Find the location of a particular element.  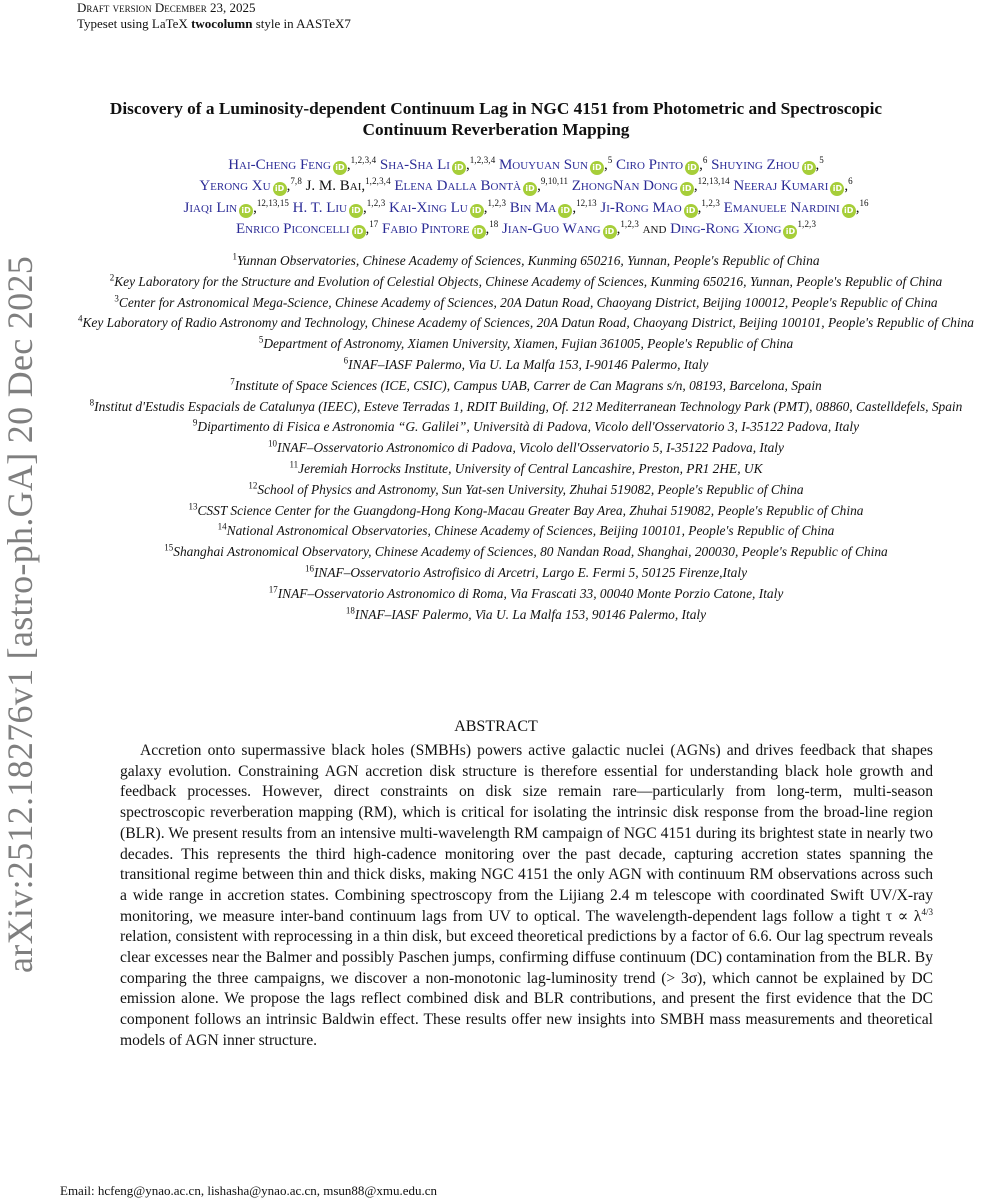

author: Ciro Pinto iD ,6 is located at coordinates (661, 165).